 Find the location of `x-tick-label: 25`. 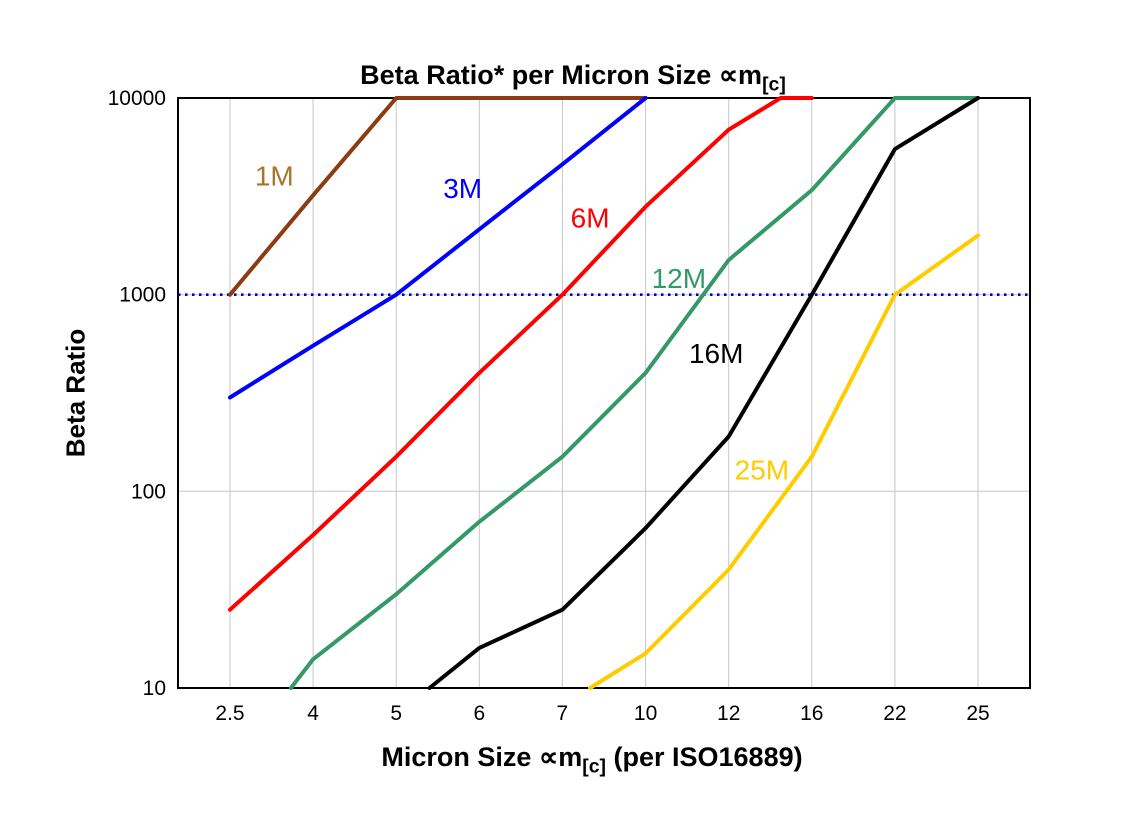

x-tick-label: 25 is located at coordinates (977, 713).